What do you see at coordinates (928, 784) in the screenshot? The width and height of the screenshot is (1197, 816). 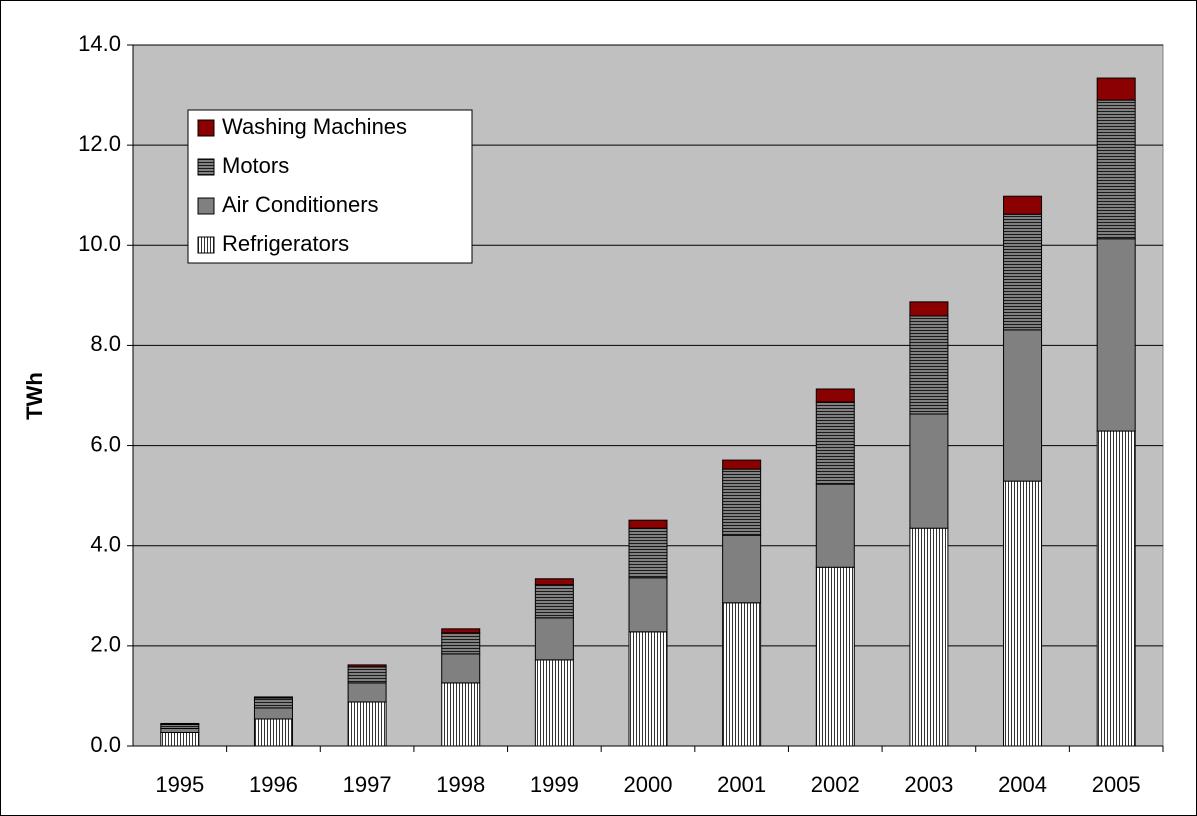 I see `x-tick-label: 2003` at bounding box center [928, 784].